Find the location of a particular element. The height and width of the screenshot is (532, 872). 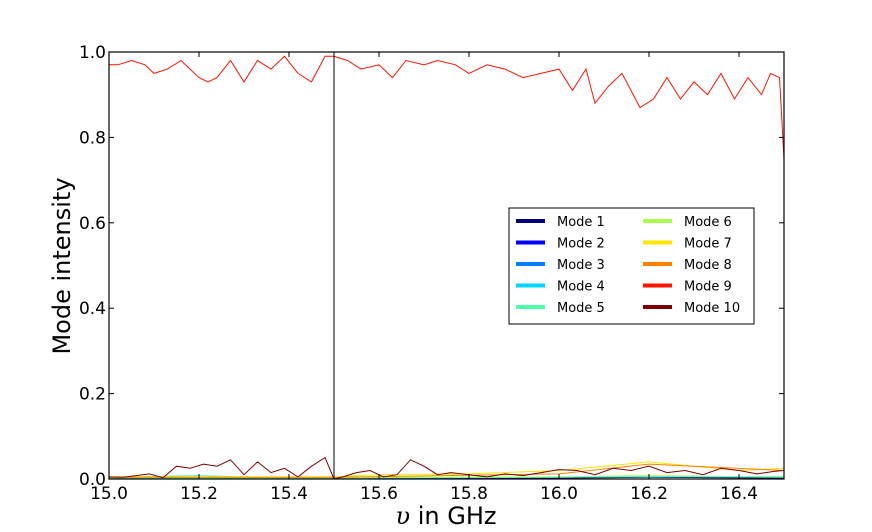

x-tick-label: 15.6 is located at coordinates (379, 494).